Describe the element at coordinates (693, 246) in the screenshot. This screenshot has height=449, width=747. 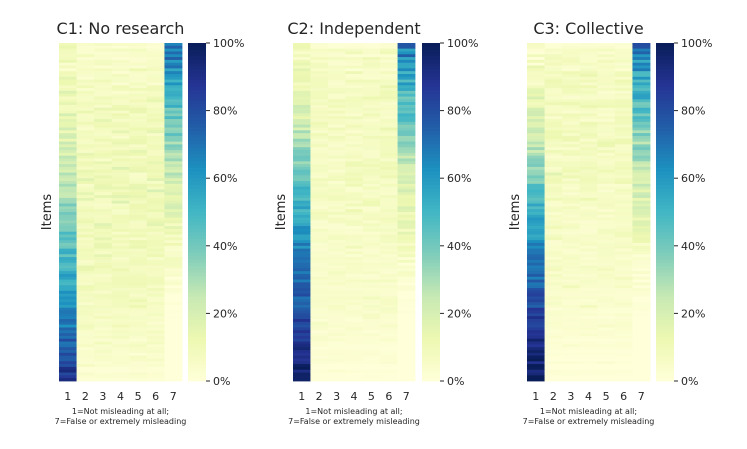
I see `colorbar-tick-label: 40%` at that location.